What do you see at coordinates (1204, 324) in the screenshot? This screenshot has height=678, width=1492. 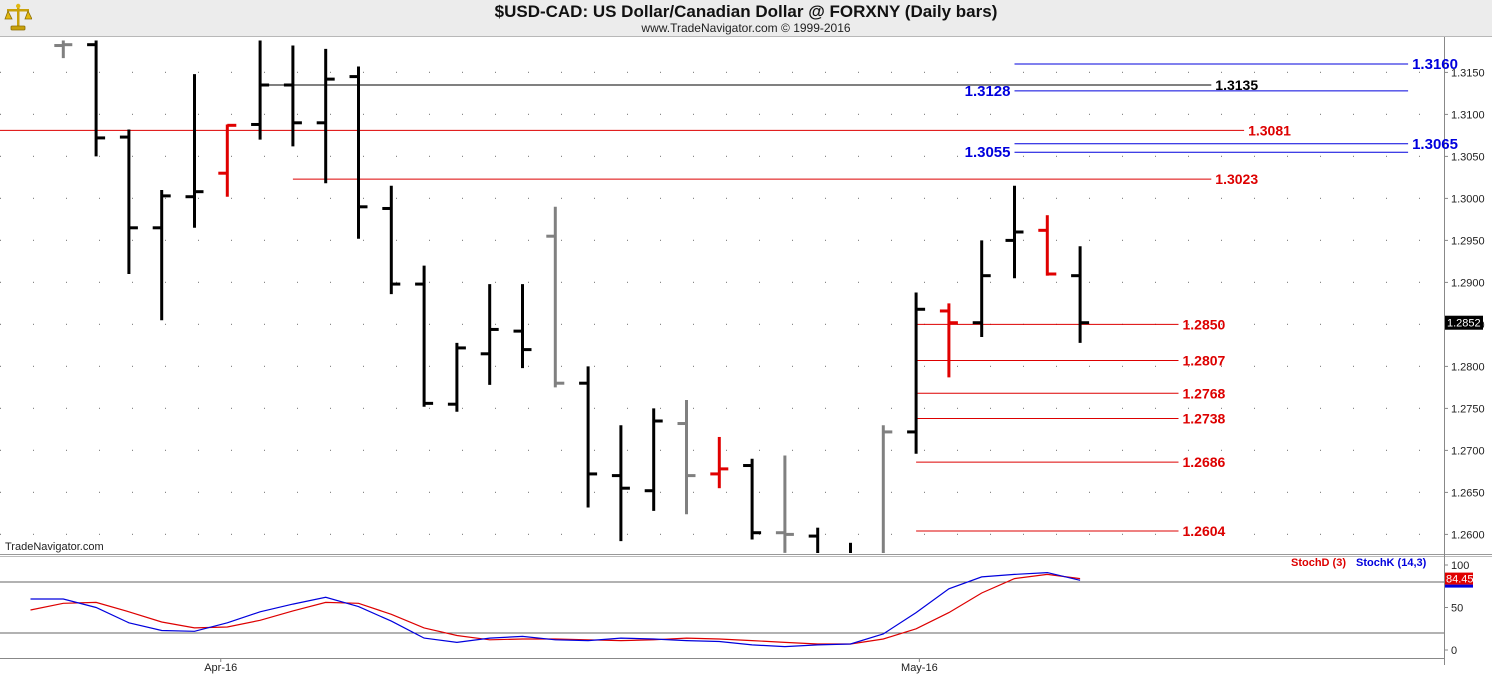 I see `level-label: 1.2850` at bounding box center [1204, 324].